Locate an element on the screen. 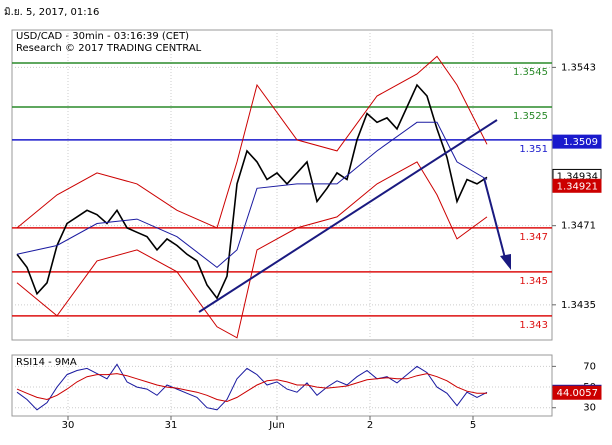 The height and width of the screenshot is (445, 612). value-label: 1.34921 is located at coordinates (577, 186).